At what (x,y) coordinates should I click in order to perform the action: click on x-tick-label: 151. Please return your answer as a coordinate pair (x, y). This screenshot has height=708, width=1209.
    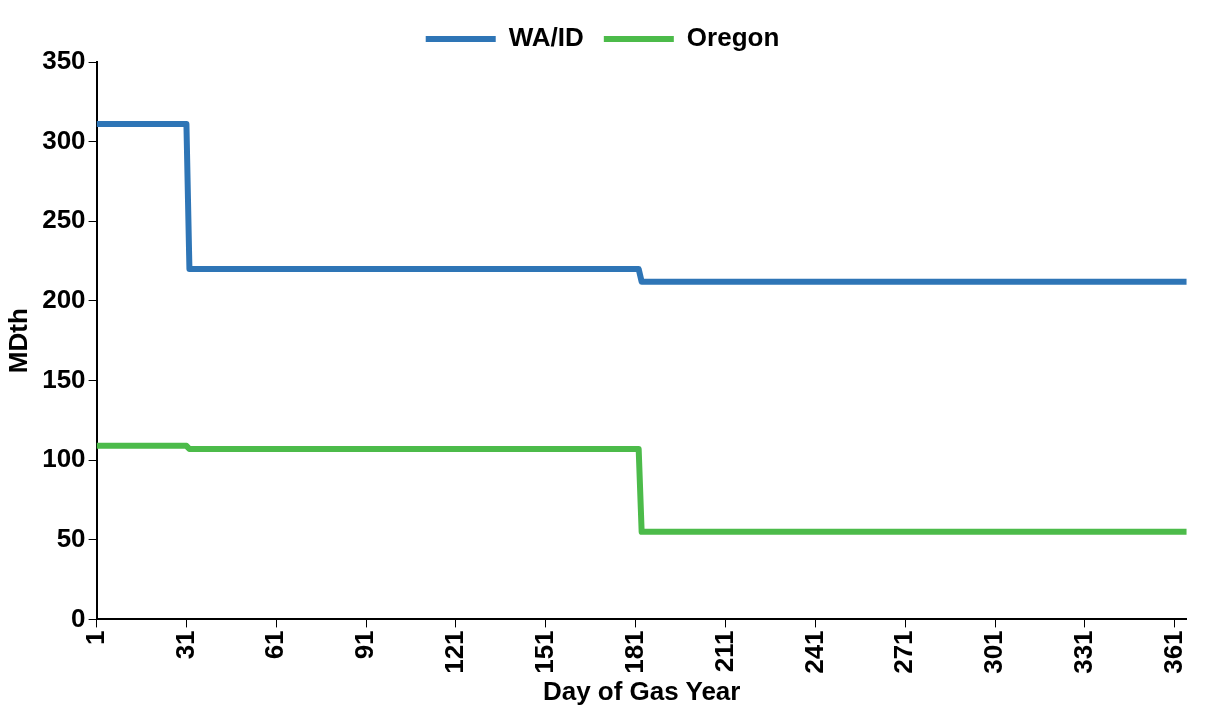
    Looking at the image, I should click on (543, 652).